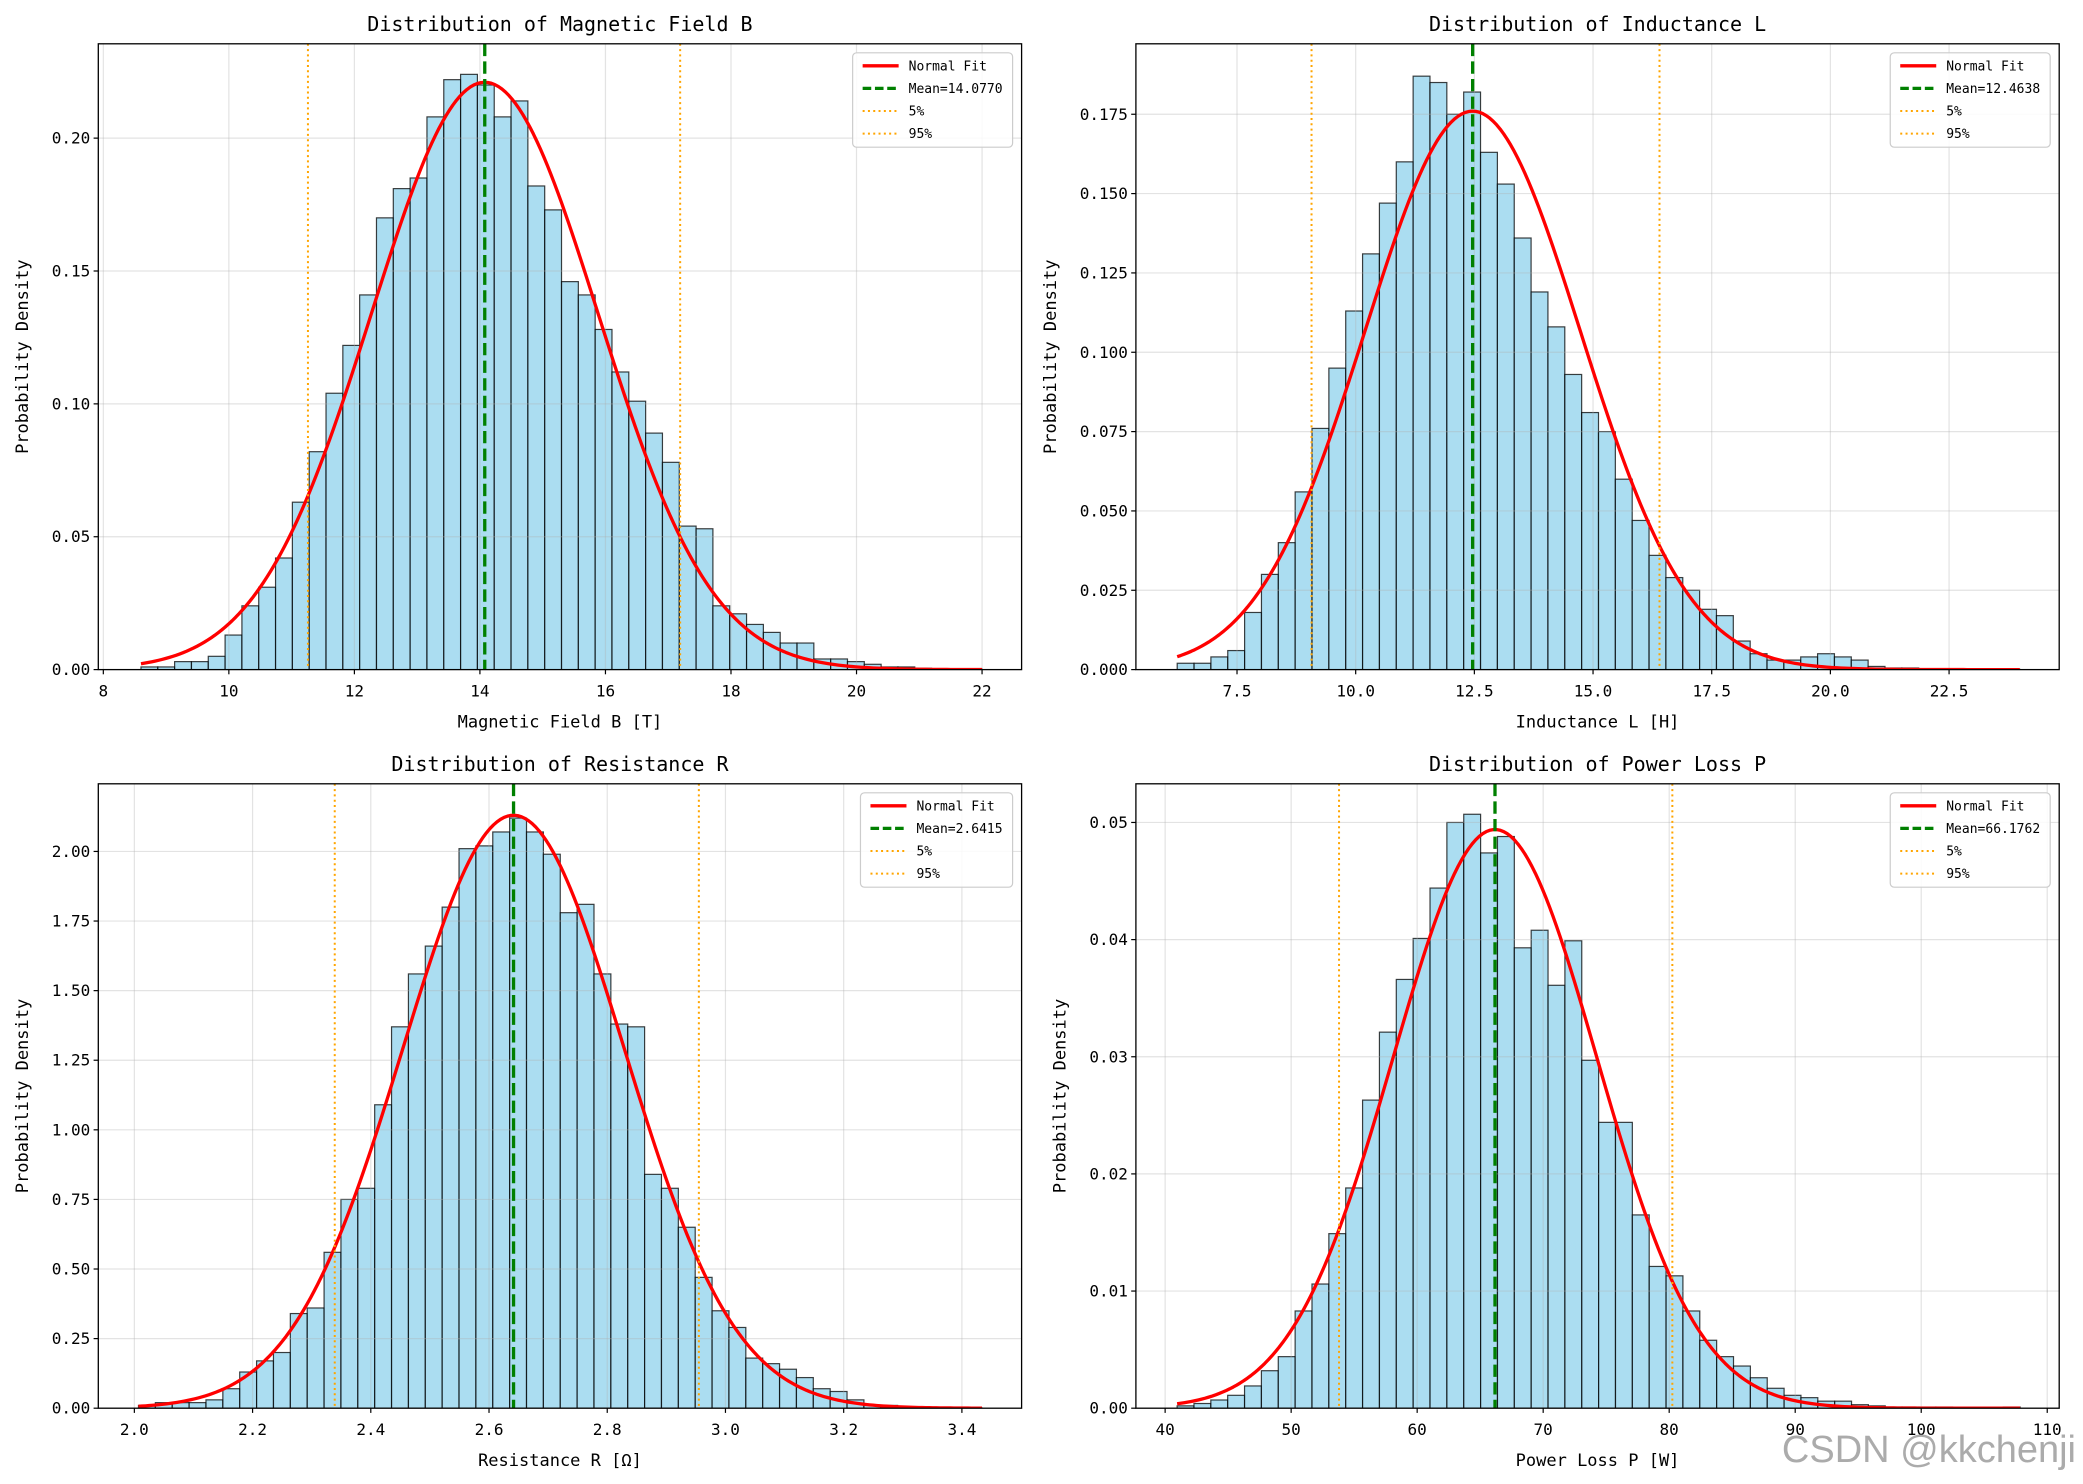 Image resolution: width=2083 pixels, height=1484 pixels. Describe the element at coordinates (956, 89) in the screenshot. I see `legend-mean-label: Mean=14.0770` at that location.